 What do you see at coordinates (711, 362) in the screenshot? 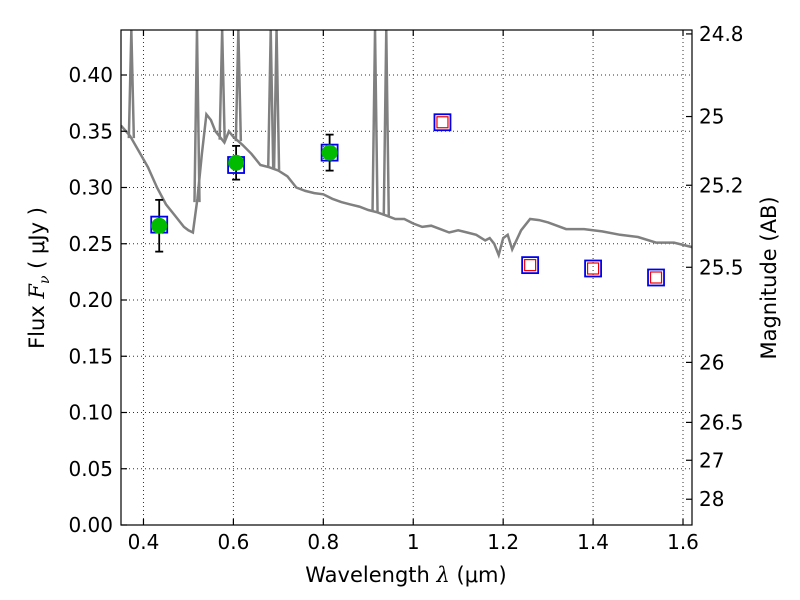
I see `y2-tick-label: 26` at bounding box center [711, 362].